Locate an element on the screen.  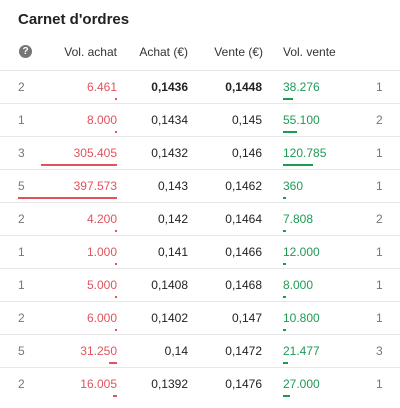
buy-volume: 1.000 is located at coordinates (101, 252).